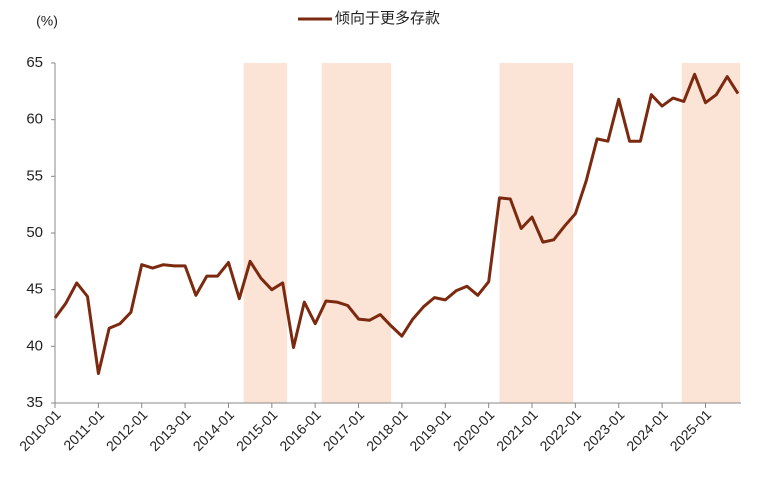  Describe the element at coordinates (34, 62) in the screenshot. I see `y-tick-label: 65` at that location.